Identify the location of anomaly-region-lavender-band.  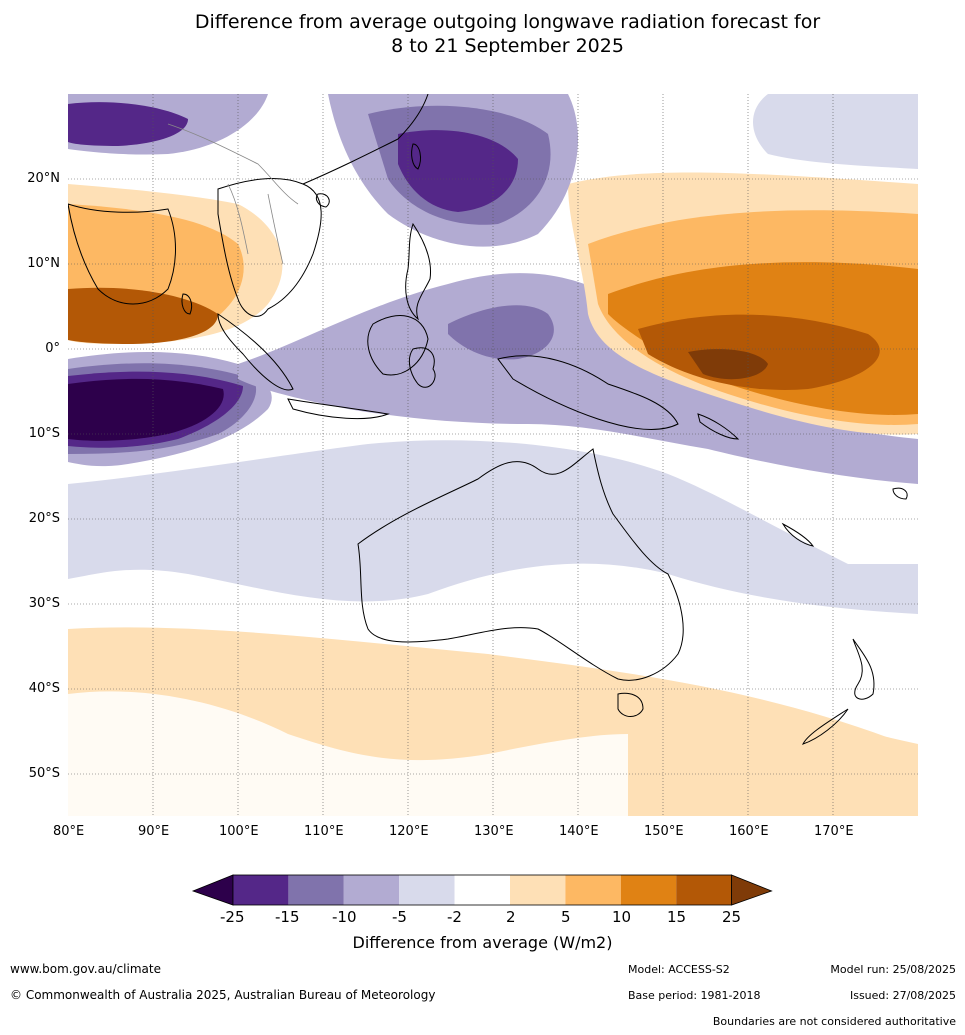
(493, 527).